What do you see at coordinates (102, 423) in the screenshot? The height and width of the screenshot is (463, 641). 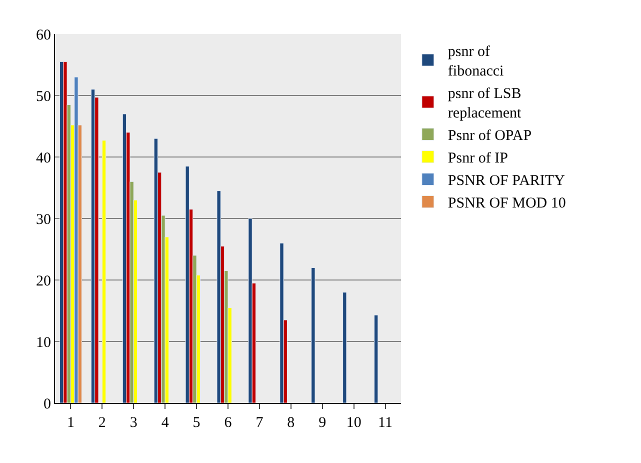 I see `x-tick-label: 2` at bounding box center [102, 423].